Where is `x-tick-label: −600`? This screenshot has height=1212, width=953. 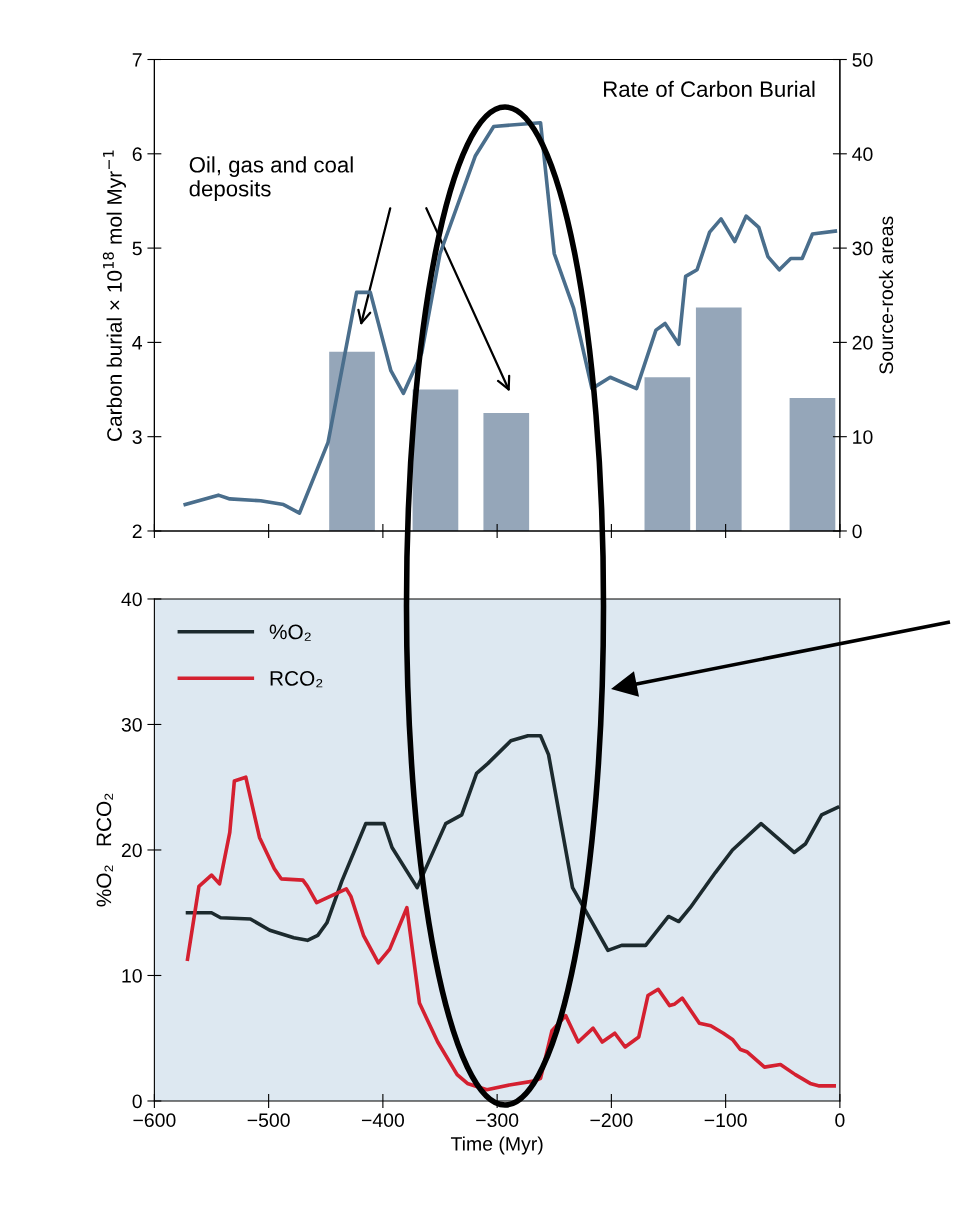 x-tick-label: −600 is located at coordinates (154, 1120).